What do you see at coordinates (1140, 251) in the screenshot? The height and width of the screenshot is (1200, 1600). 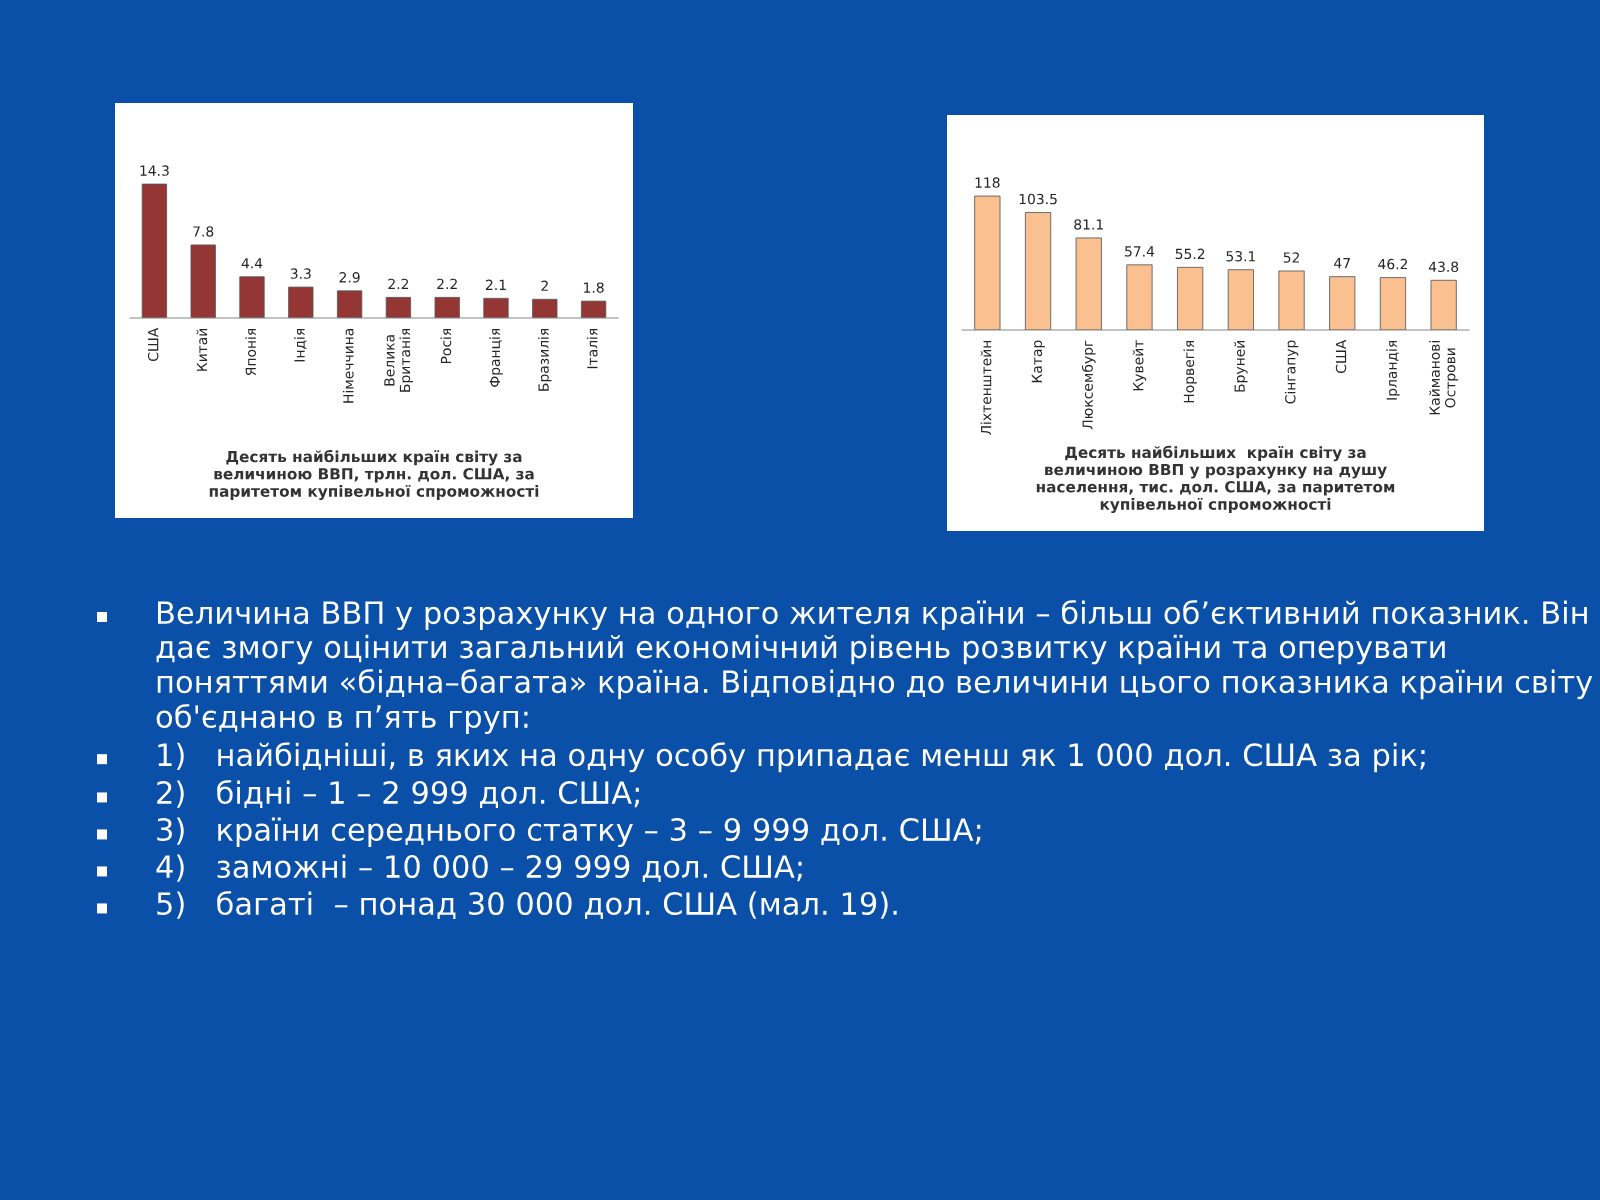 I see `data-label: 57.4` at bounding box center [1140, 251].